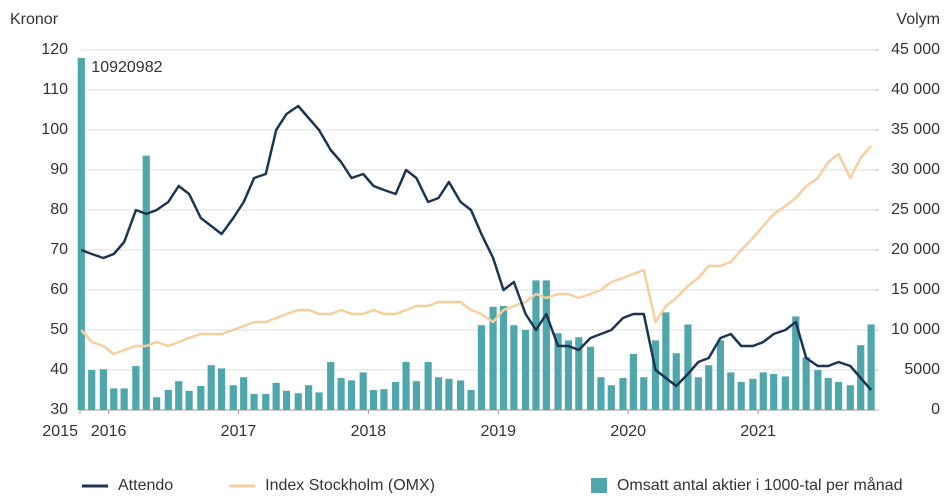 Image resolution: width=946 pixels, height=498 pixels. I want to click on y2-tick-label: 20 000, so click(915, 249).